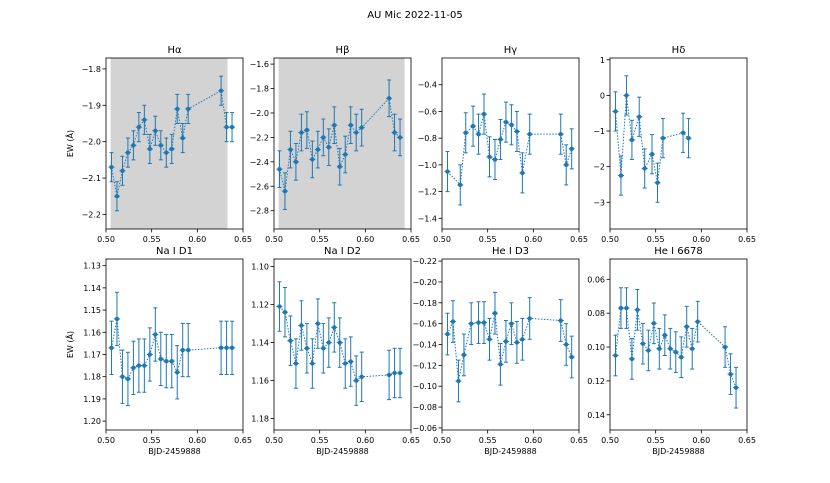 Image resolution: width=830 pixels, height=483 pixels. Describe the element at coordinates (342, 251) in the screenshot. I see `panel-title: Na I D2` at that location.